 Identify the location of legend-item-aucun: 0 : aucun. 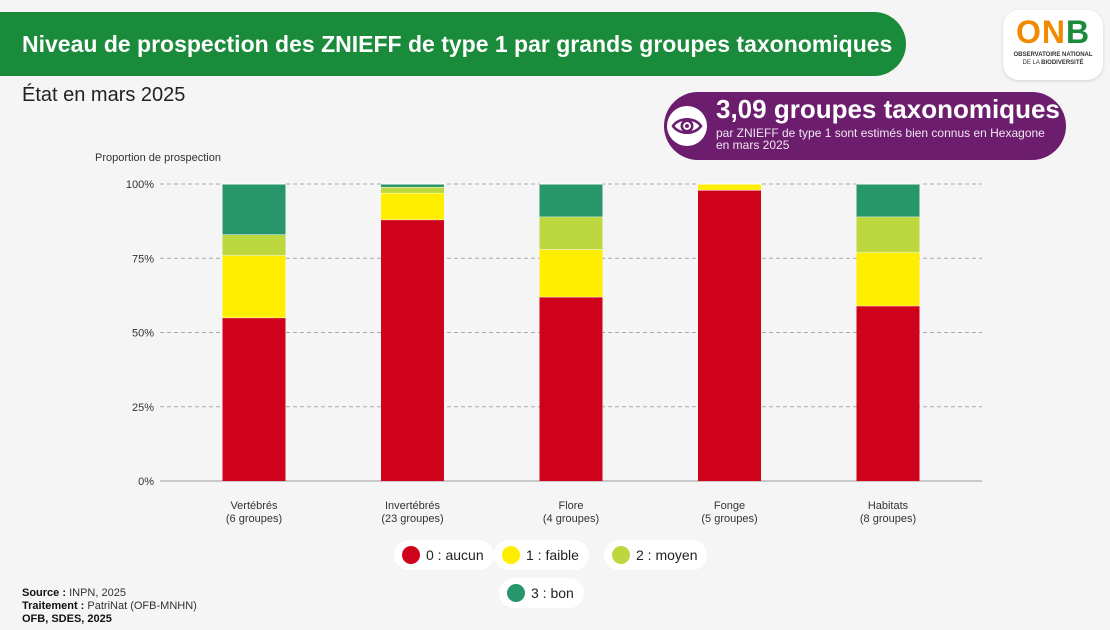
(444, 555).